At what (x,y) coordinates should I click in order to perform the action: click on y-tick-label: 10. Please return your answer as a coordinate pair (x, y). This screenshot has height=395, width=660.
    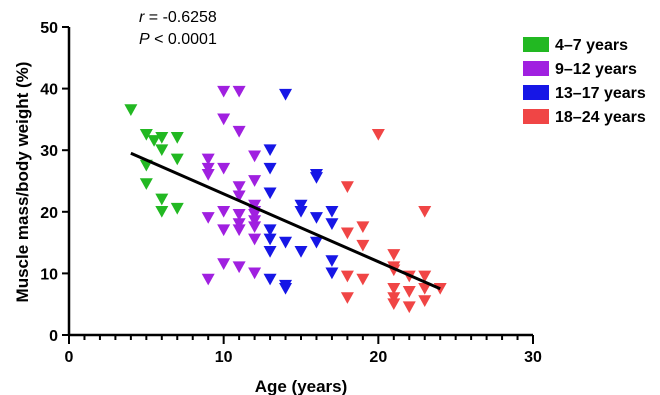
    Looking at the image, I should click on (49, 274).